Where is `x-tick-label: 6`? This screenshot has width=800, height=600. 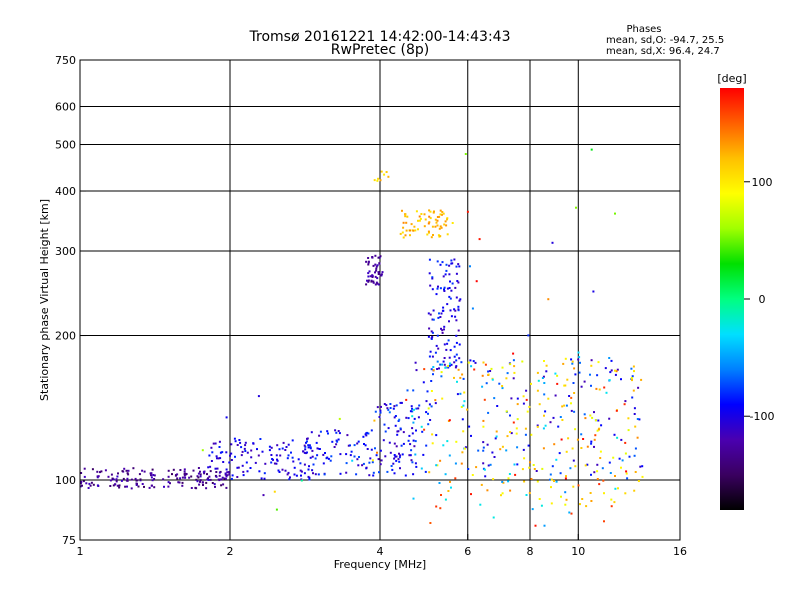 x-tick-label: 6 is located at coordinates (467, 551).